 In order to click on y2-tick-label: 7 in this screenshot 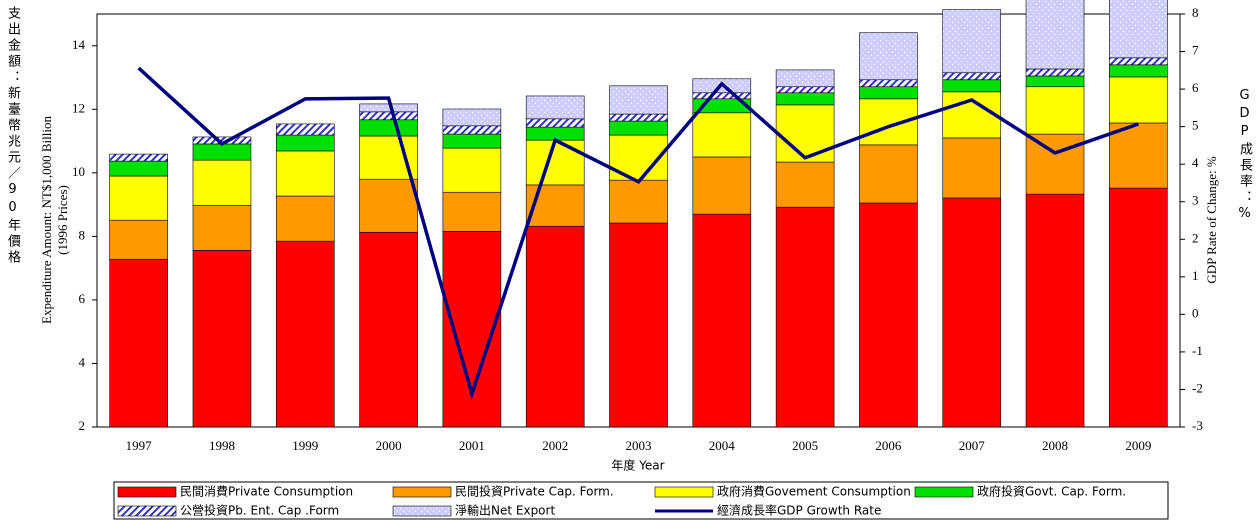, I will do `click(1195, 50)`.